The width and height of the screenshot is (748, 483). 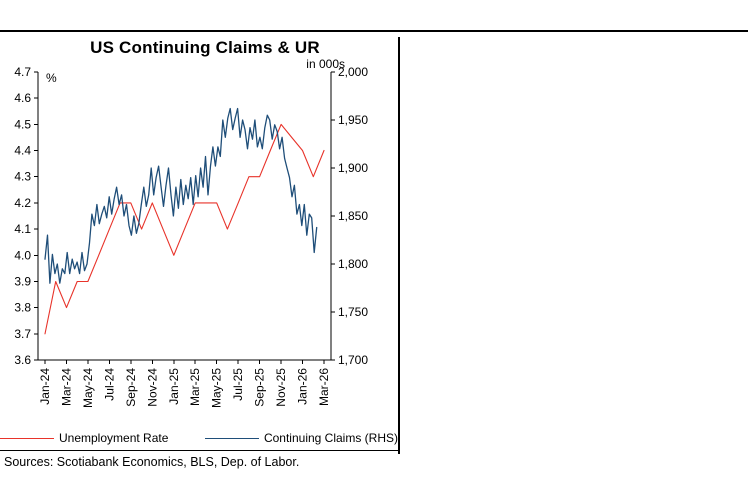 What do you see at coordinates (22, 308) in the screenshot?
I see `left-axis-tick-label: 3.8` at bounding box center [22, 308].